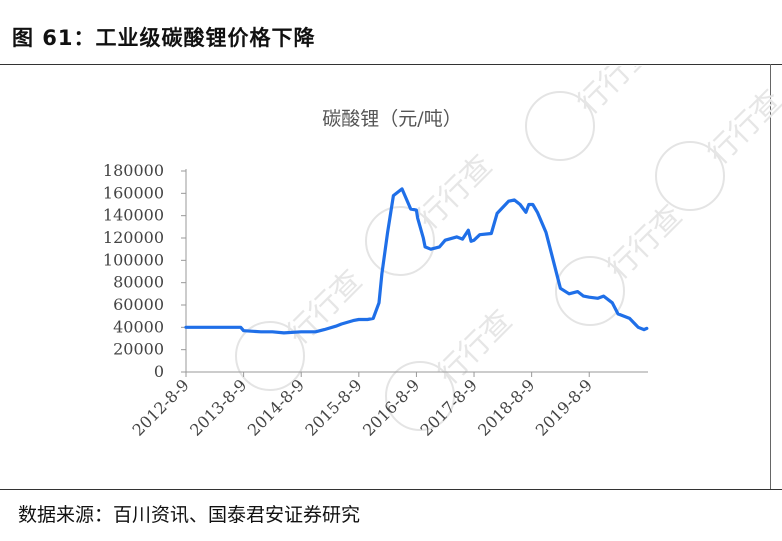 This screenshot has height=541, width=782. What do you see at coordinates (391, 119) in the screenshot?
I see `chart-title: 碳酸锂（元/吨）` at bounding box center [391, 119].